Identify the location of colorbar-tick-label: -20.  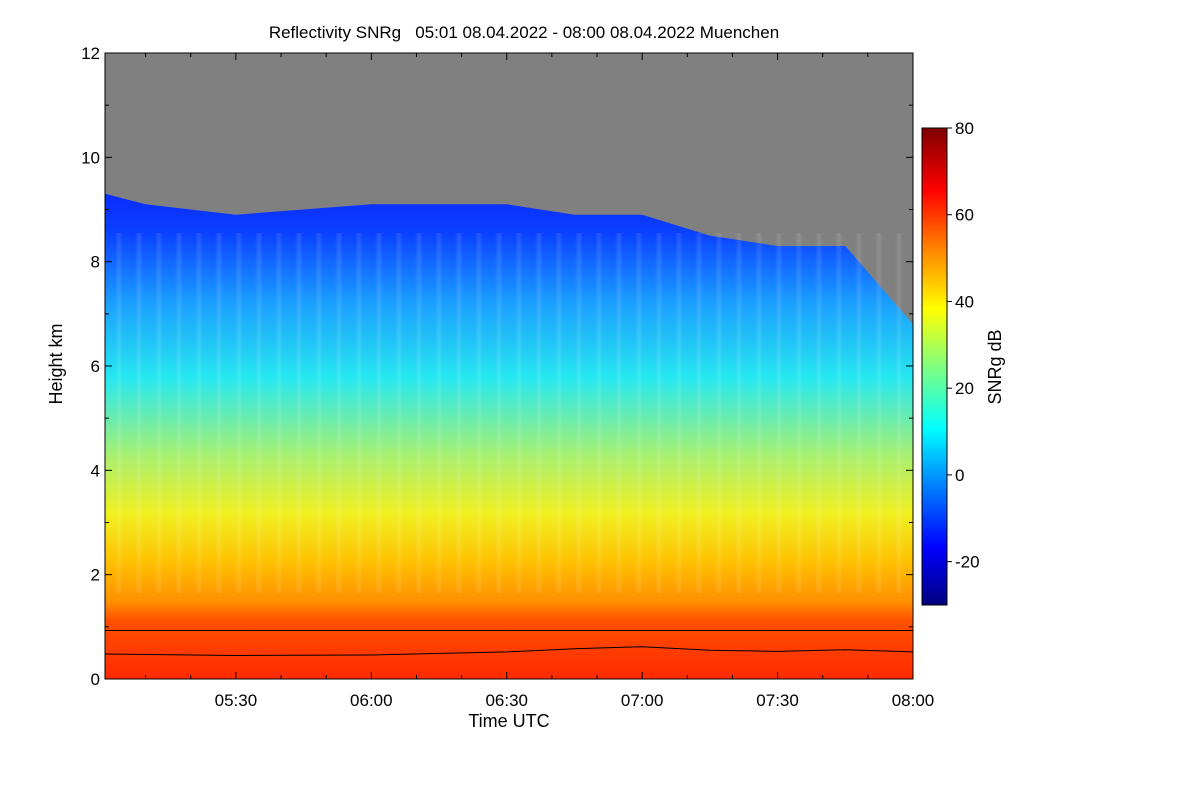
(967, 562).